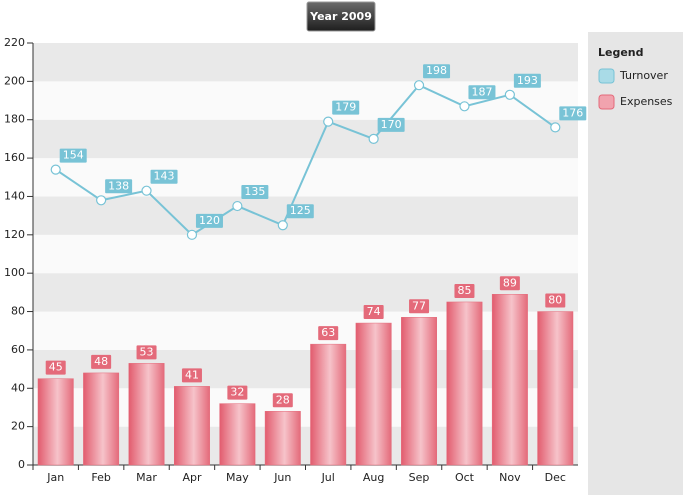 This screenshot has height=495, width=683. What do you see at coordinates (18, 311) in the screenshot?
I see `y-tick-label: 80` at bounding box center [18, 311].